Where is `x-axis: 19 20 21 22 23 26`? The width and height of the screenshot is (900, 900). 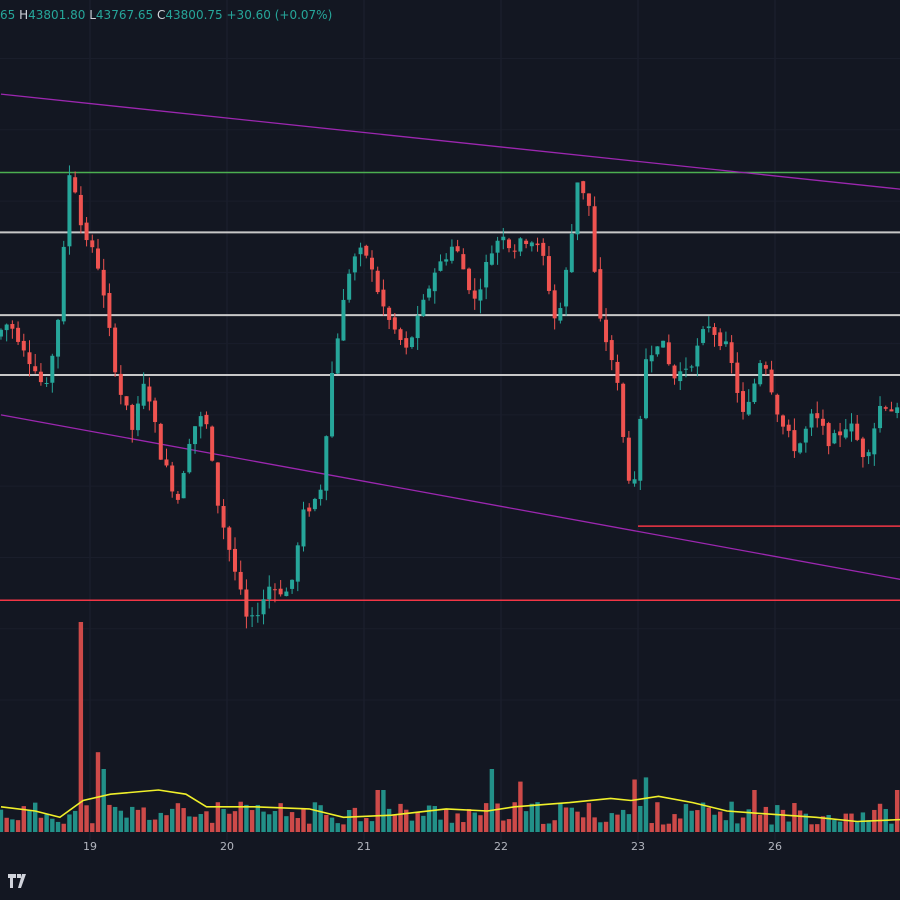 x-axis: 19 20 21 22 23 26 is located at coordinates (432, 846).